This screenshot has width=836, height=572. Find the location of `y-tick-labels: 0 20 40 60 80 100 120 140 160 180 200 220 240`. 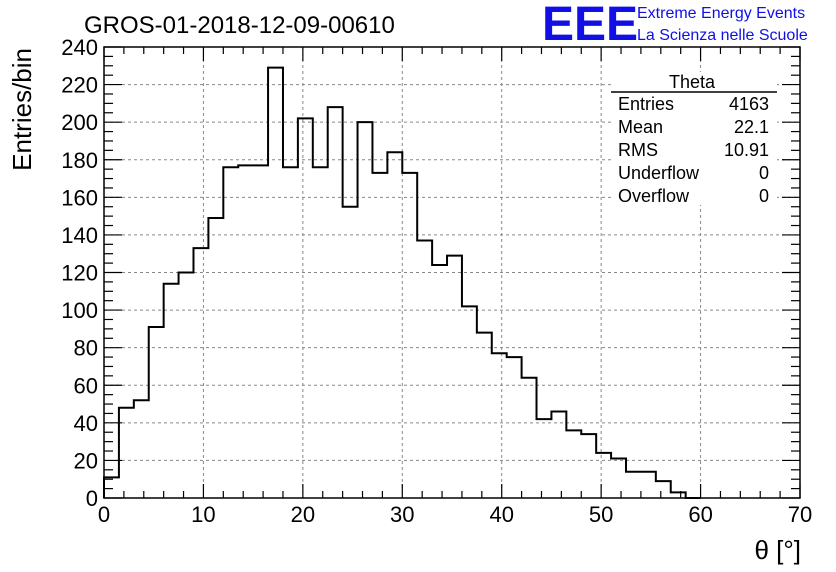

y-tick-labels: 0 20 40 60 80 100 120 140 160 180 200 220 240 is located at coordinates (79, 273).